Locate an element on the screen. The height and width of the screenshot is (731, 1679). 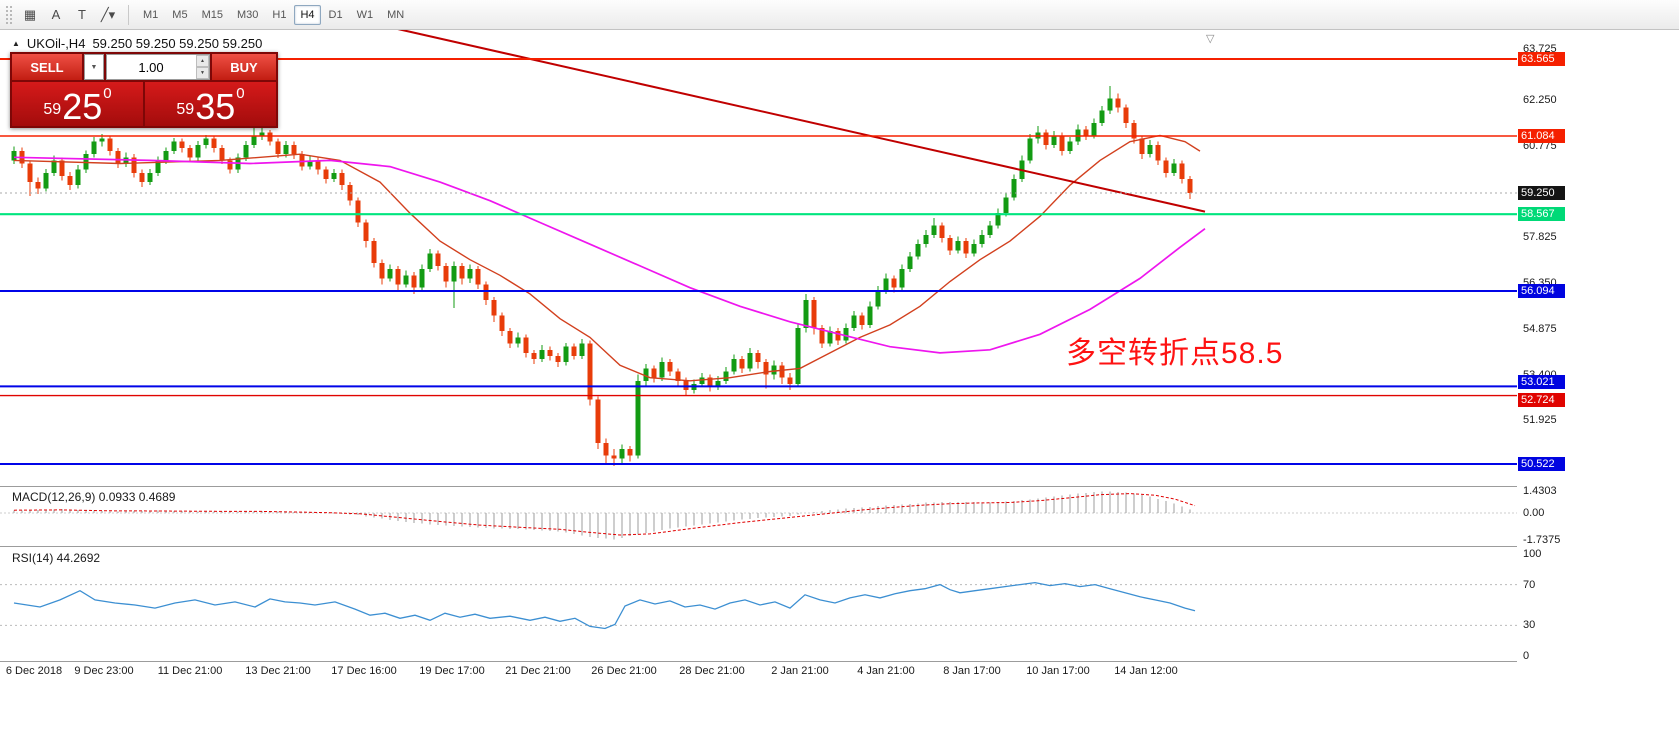
timeframe-mn: MN is located at coordinates (396, 14).